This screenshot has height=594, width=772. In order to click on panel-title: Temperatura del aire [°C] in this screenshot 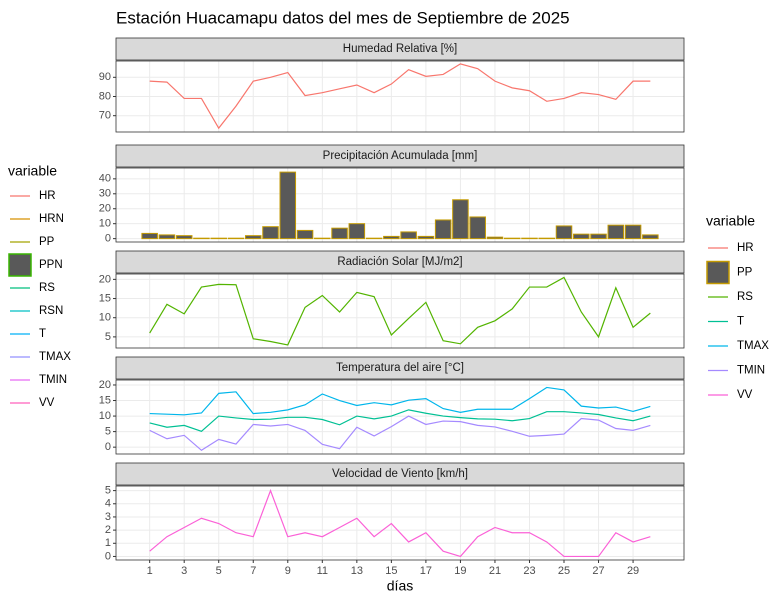, I will do `click(400, 368)`.